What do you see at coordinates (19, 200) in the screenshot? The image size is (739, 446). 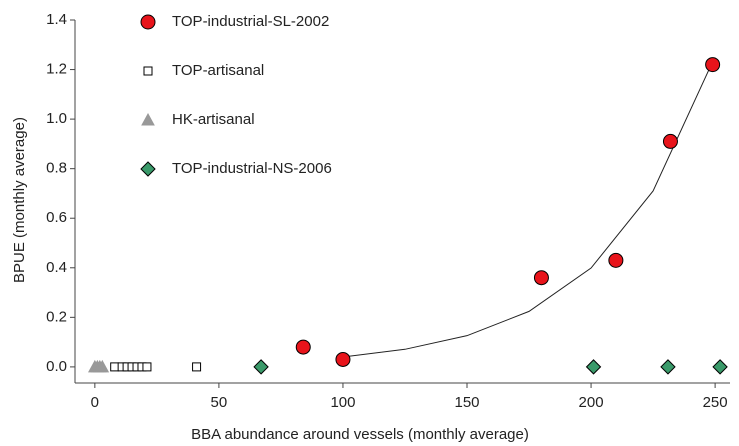 I see `y-axis-label: BPUE (monthly average)` at bounding box center [19, 200].